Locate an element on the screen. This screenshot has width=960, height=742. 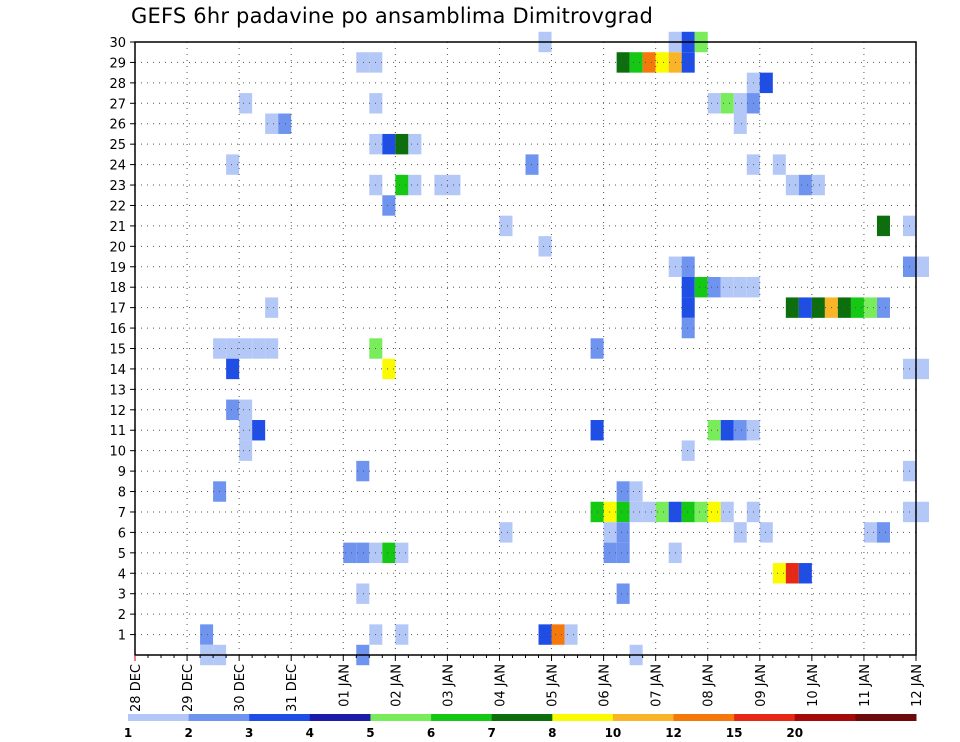
y-tick-label: 6 is located at coordinates (122, 533).